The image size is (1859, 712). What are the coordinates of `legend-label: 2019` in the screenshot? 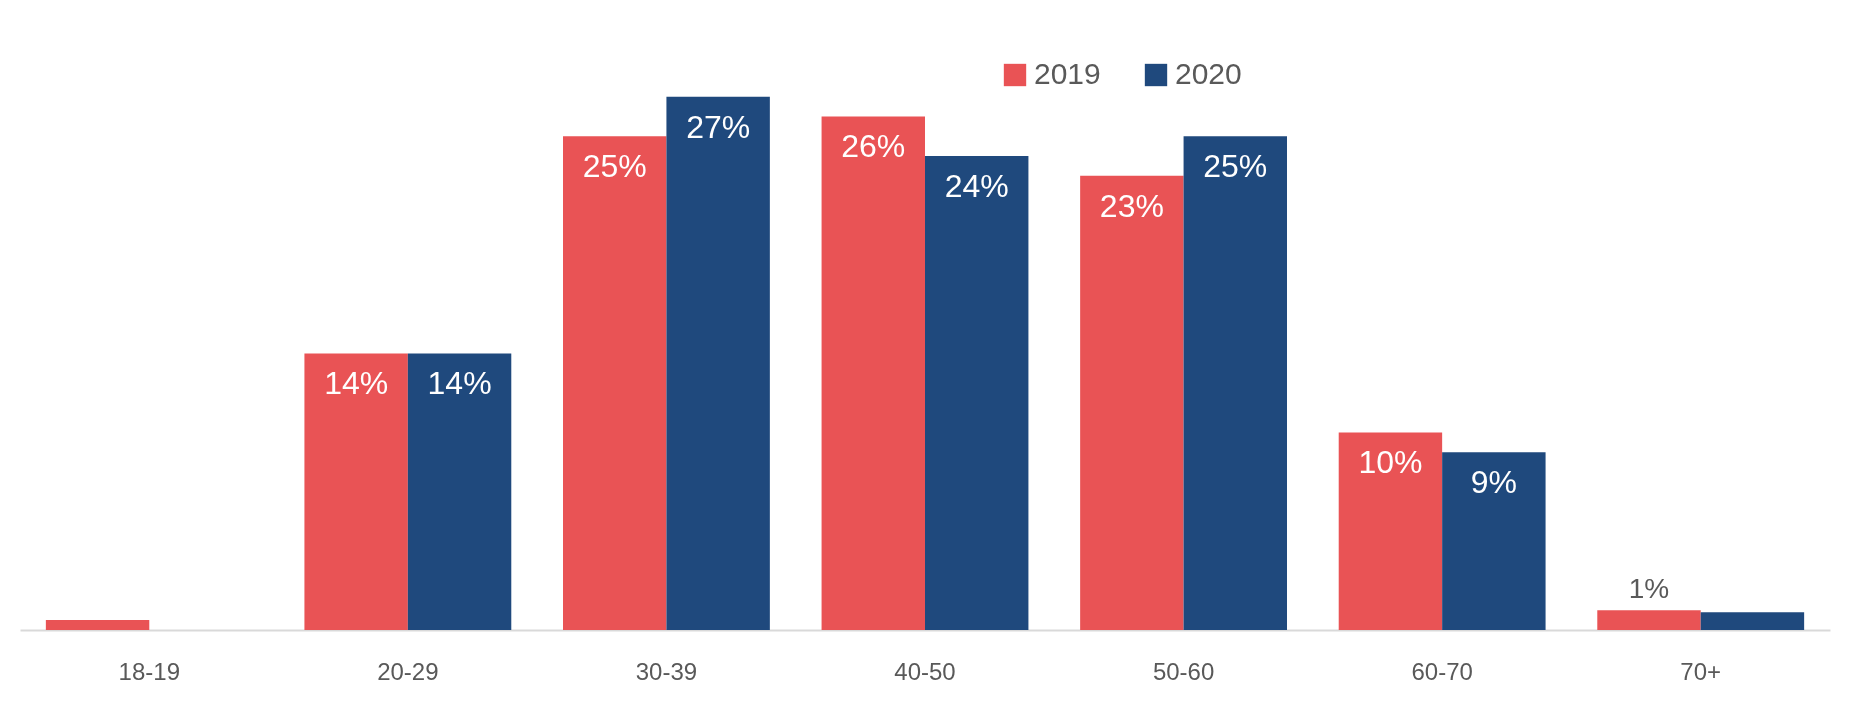 It's located at (1067, 73).